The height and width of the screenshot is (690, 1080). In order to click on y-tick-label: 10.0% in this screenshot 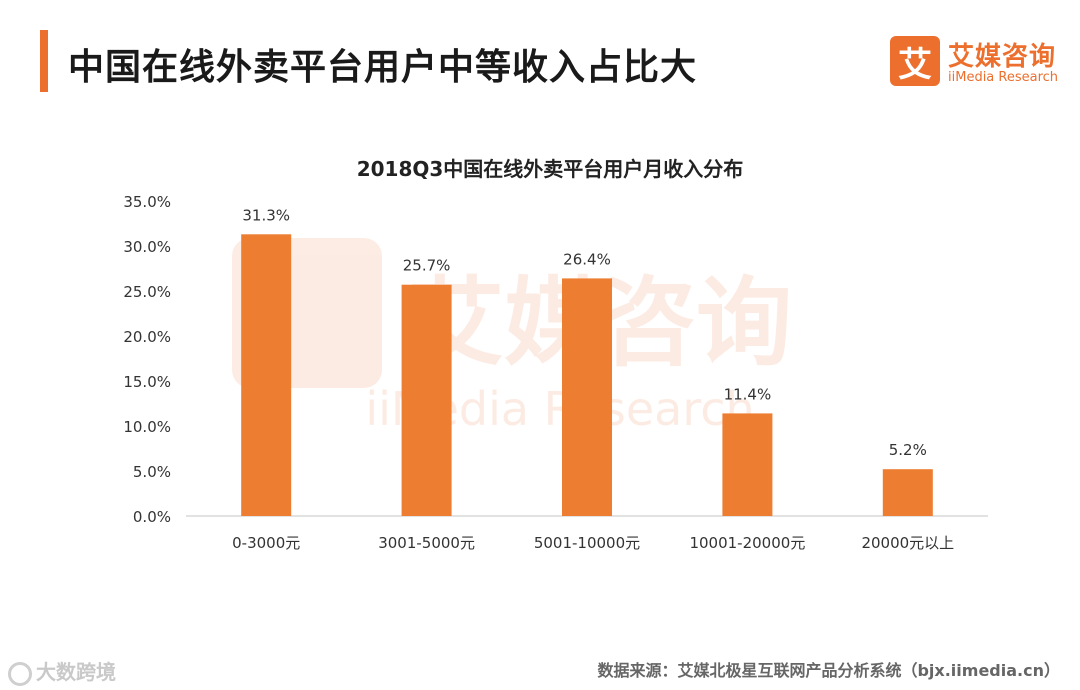, I will do `click(147, 427)`.